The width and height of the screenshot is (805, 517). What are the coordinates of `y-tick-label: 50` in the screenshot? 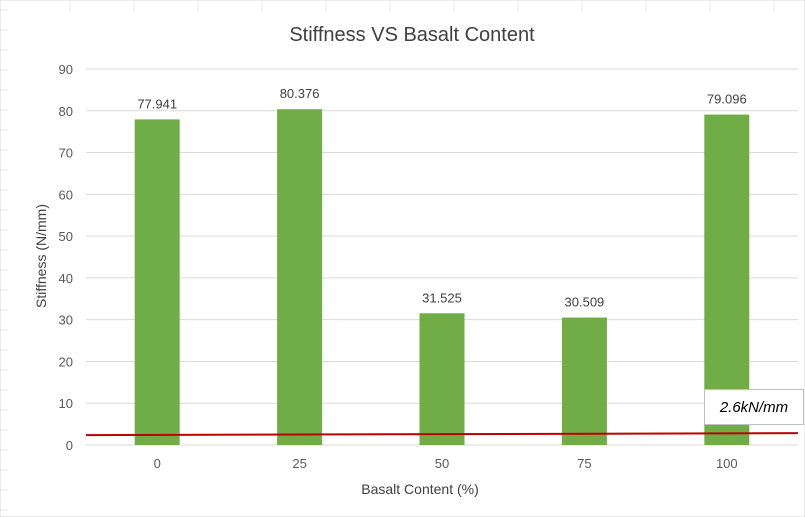 It's located at (66, 236).